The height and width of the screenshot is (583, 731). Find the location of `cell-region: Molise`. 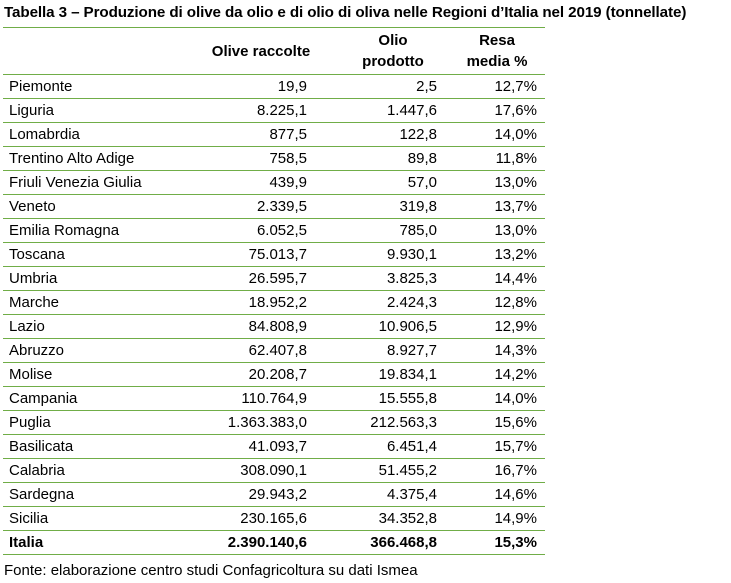

cell-region: Molise is located at coordinates (90, 374).